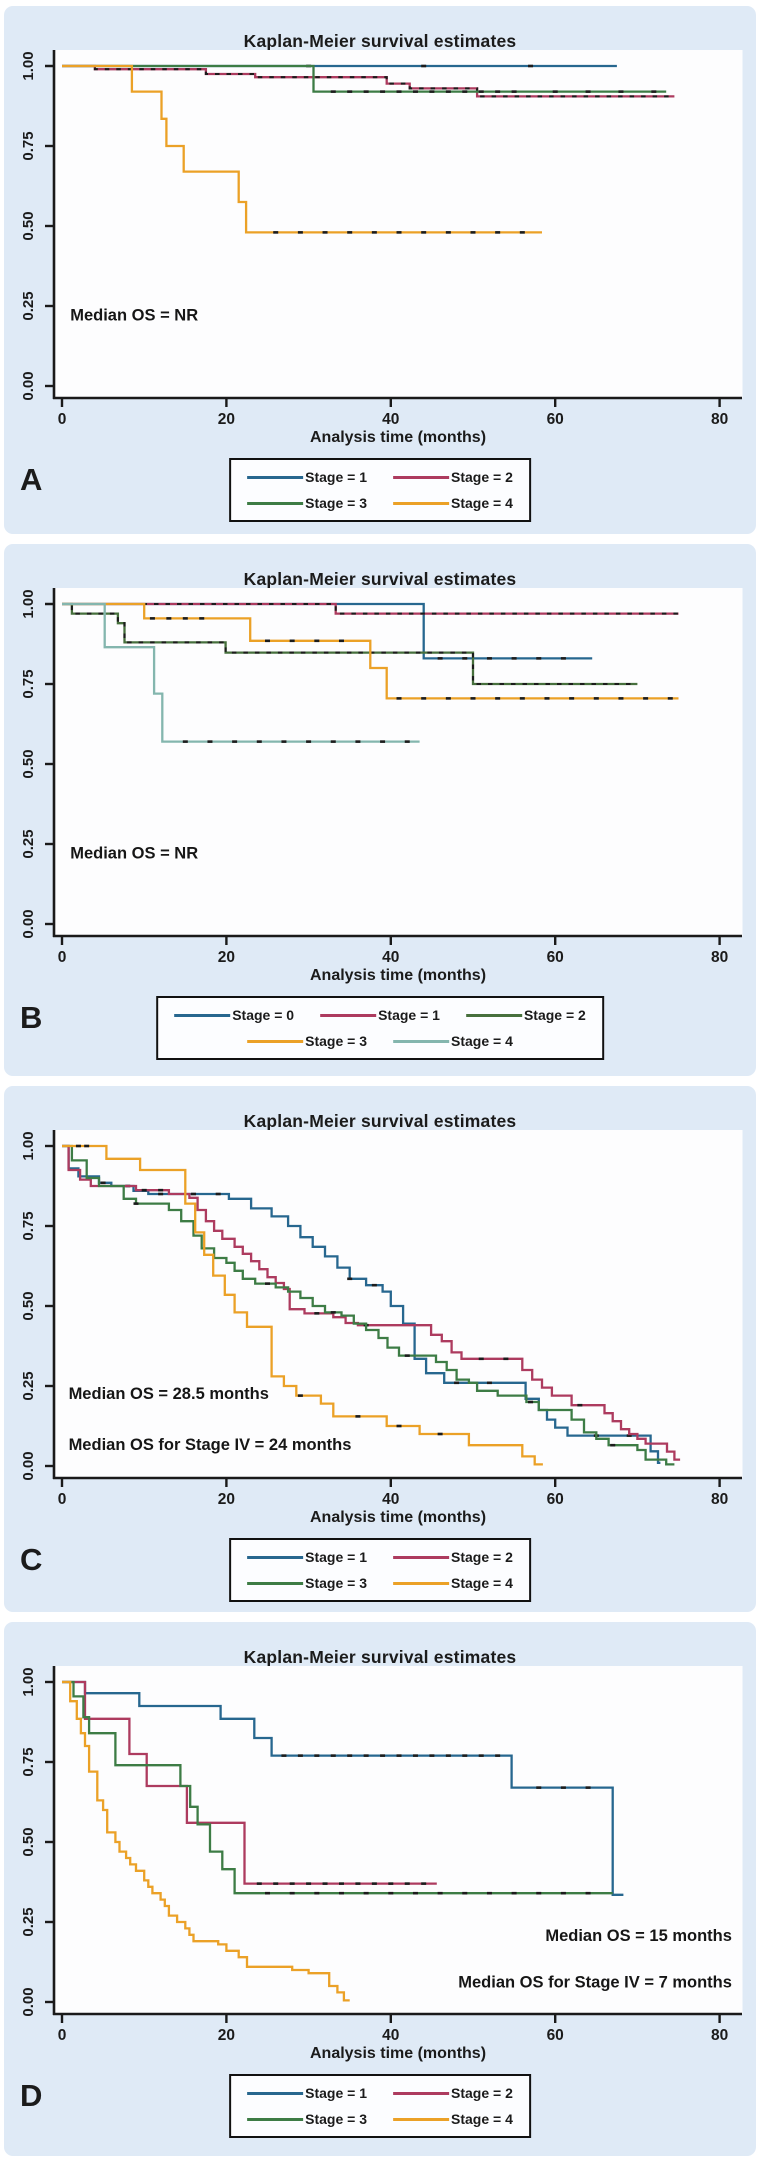 The image size is (768, 2172). I want to click on legend-item-label: Stage = 2, so click(482, 2093).